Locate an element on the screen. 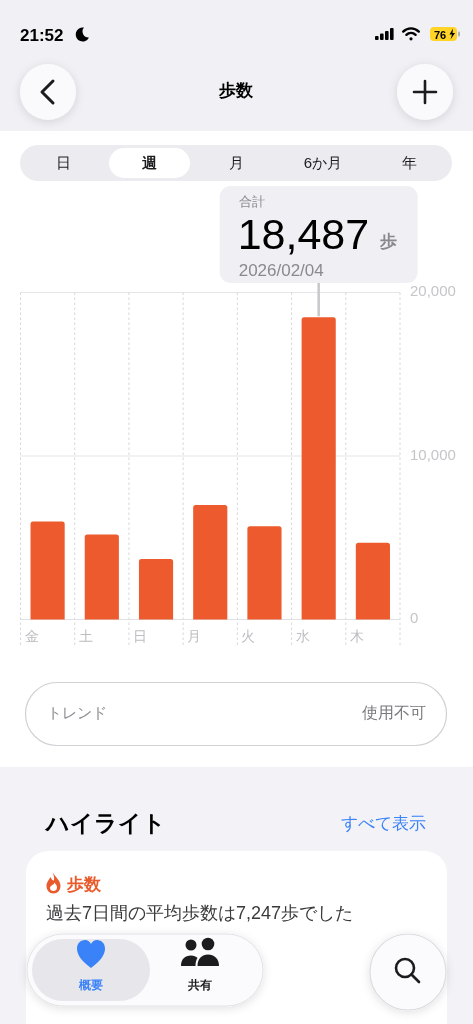 The height and width of the screenshot is (1024, 473). text: 週 is located at coordinates (149, 162).